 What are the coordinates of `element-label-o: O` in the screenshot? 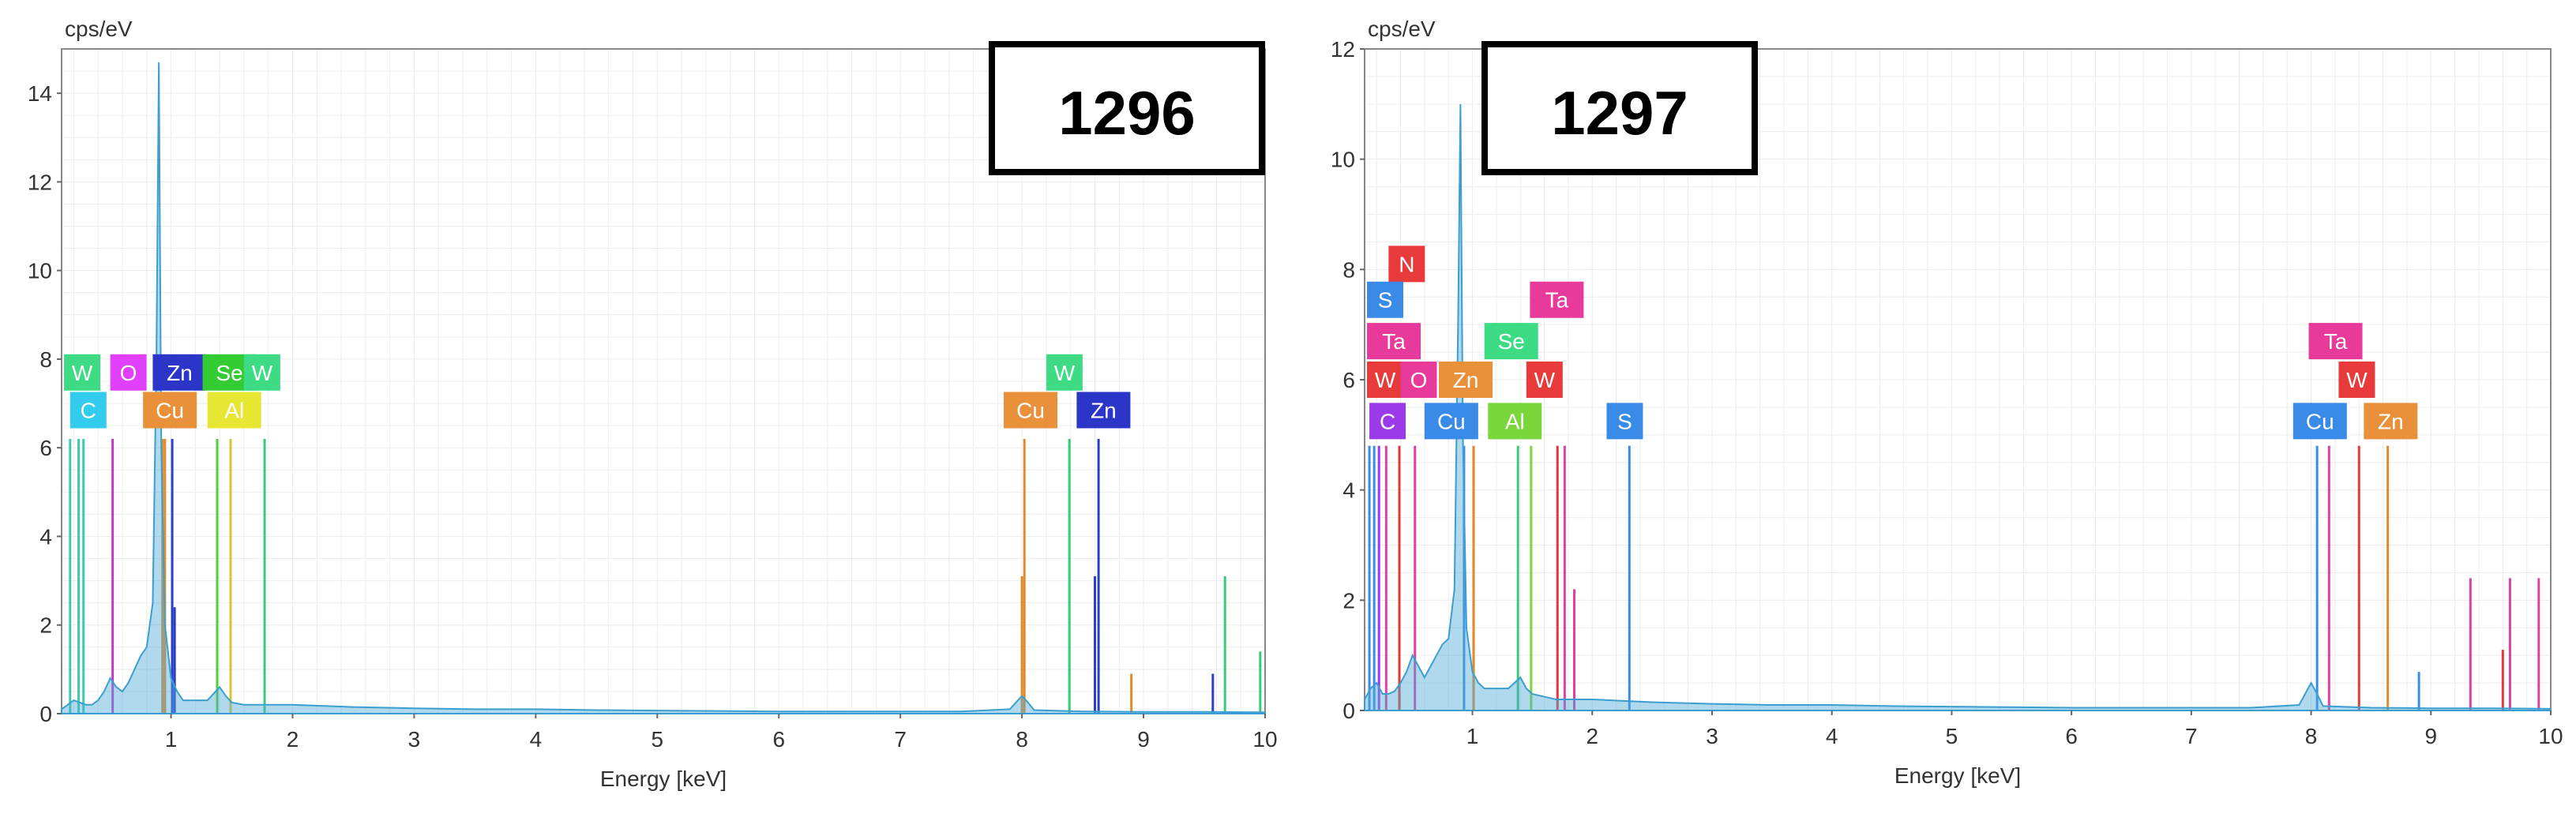 It's located at (1418, 380).